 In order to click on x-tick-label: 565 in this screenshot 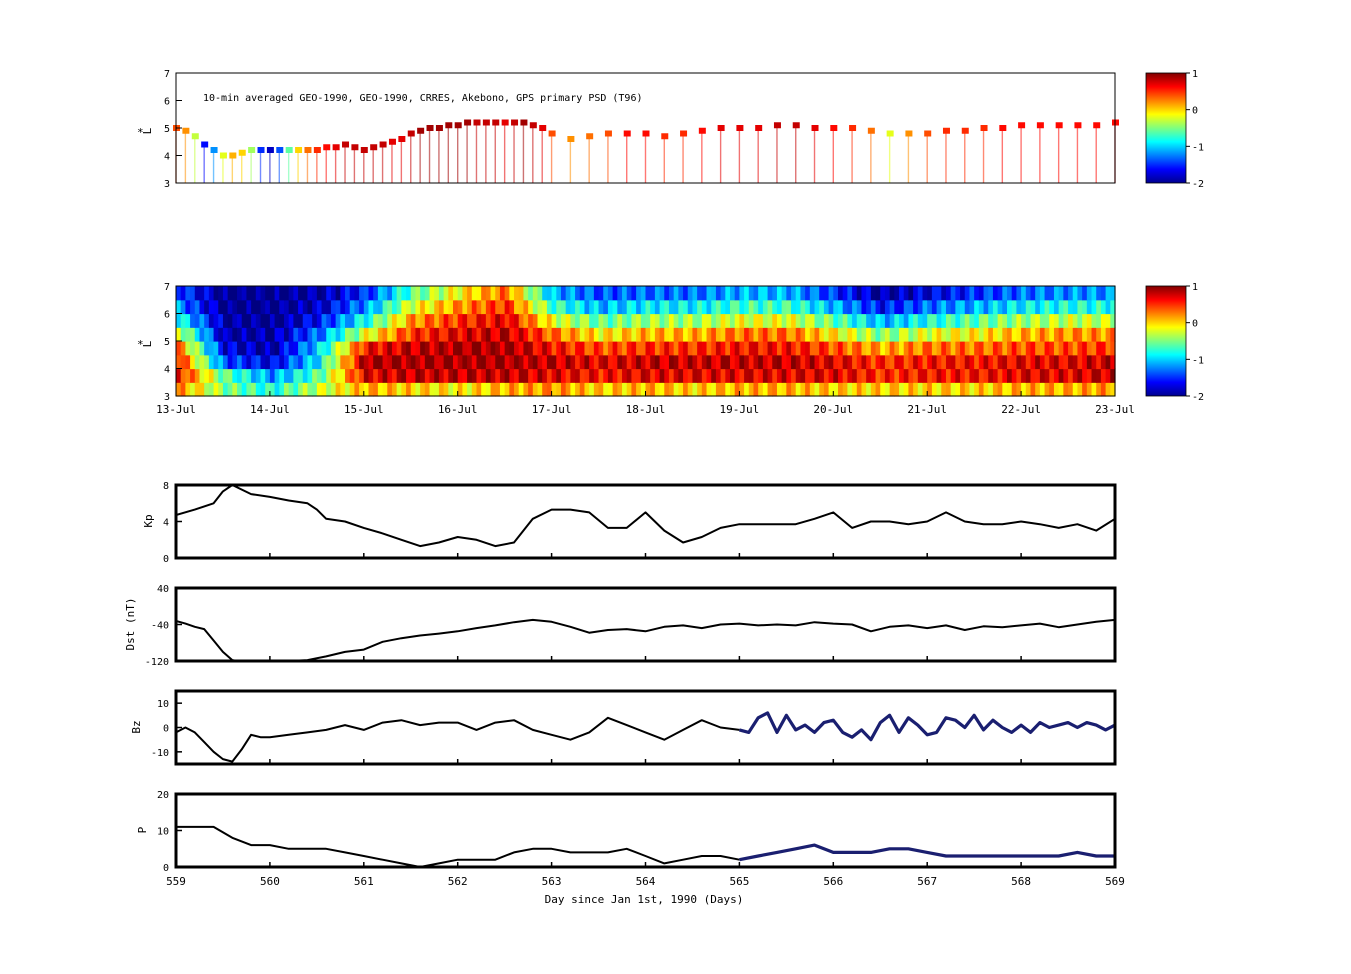, I will do `click(739, 881)`.